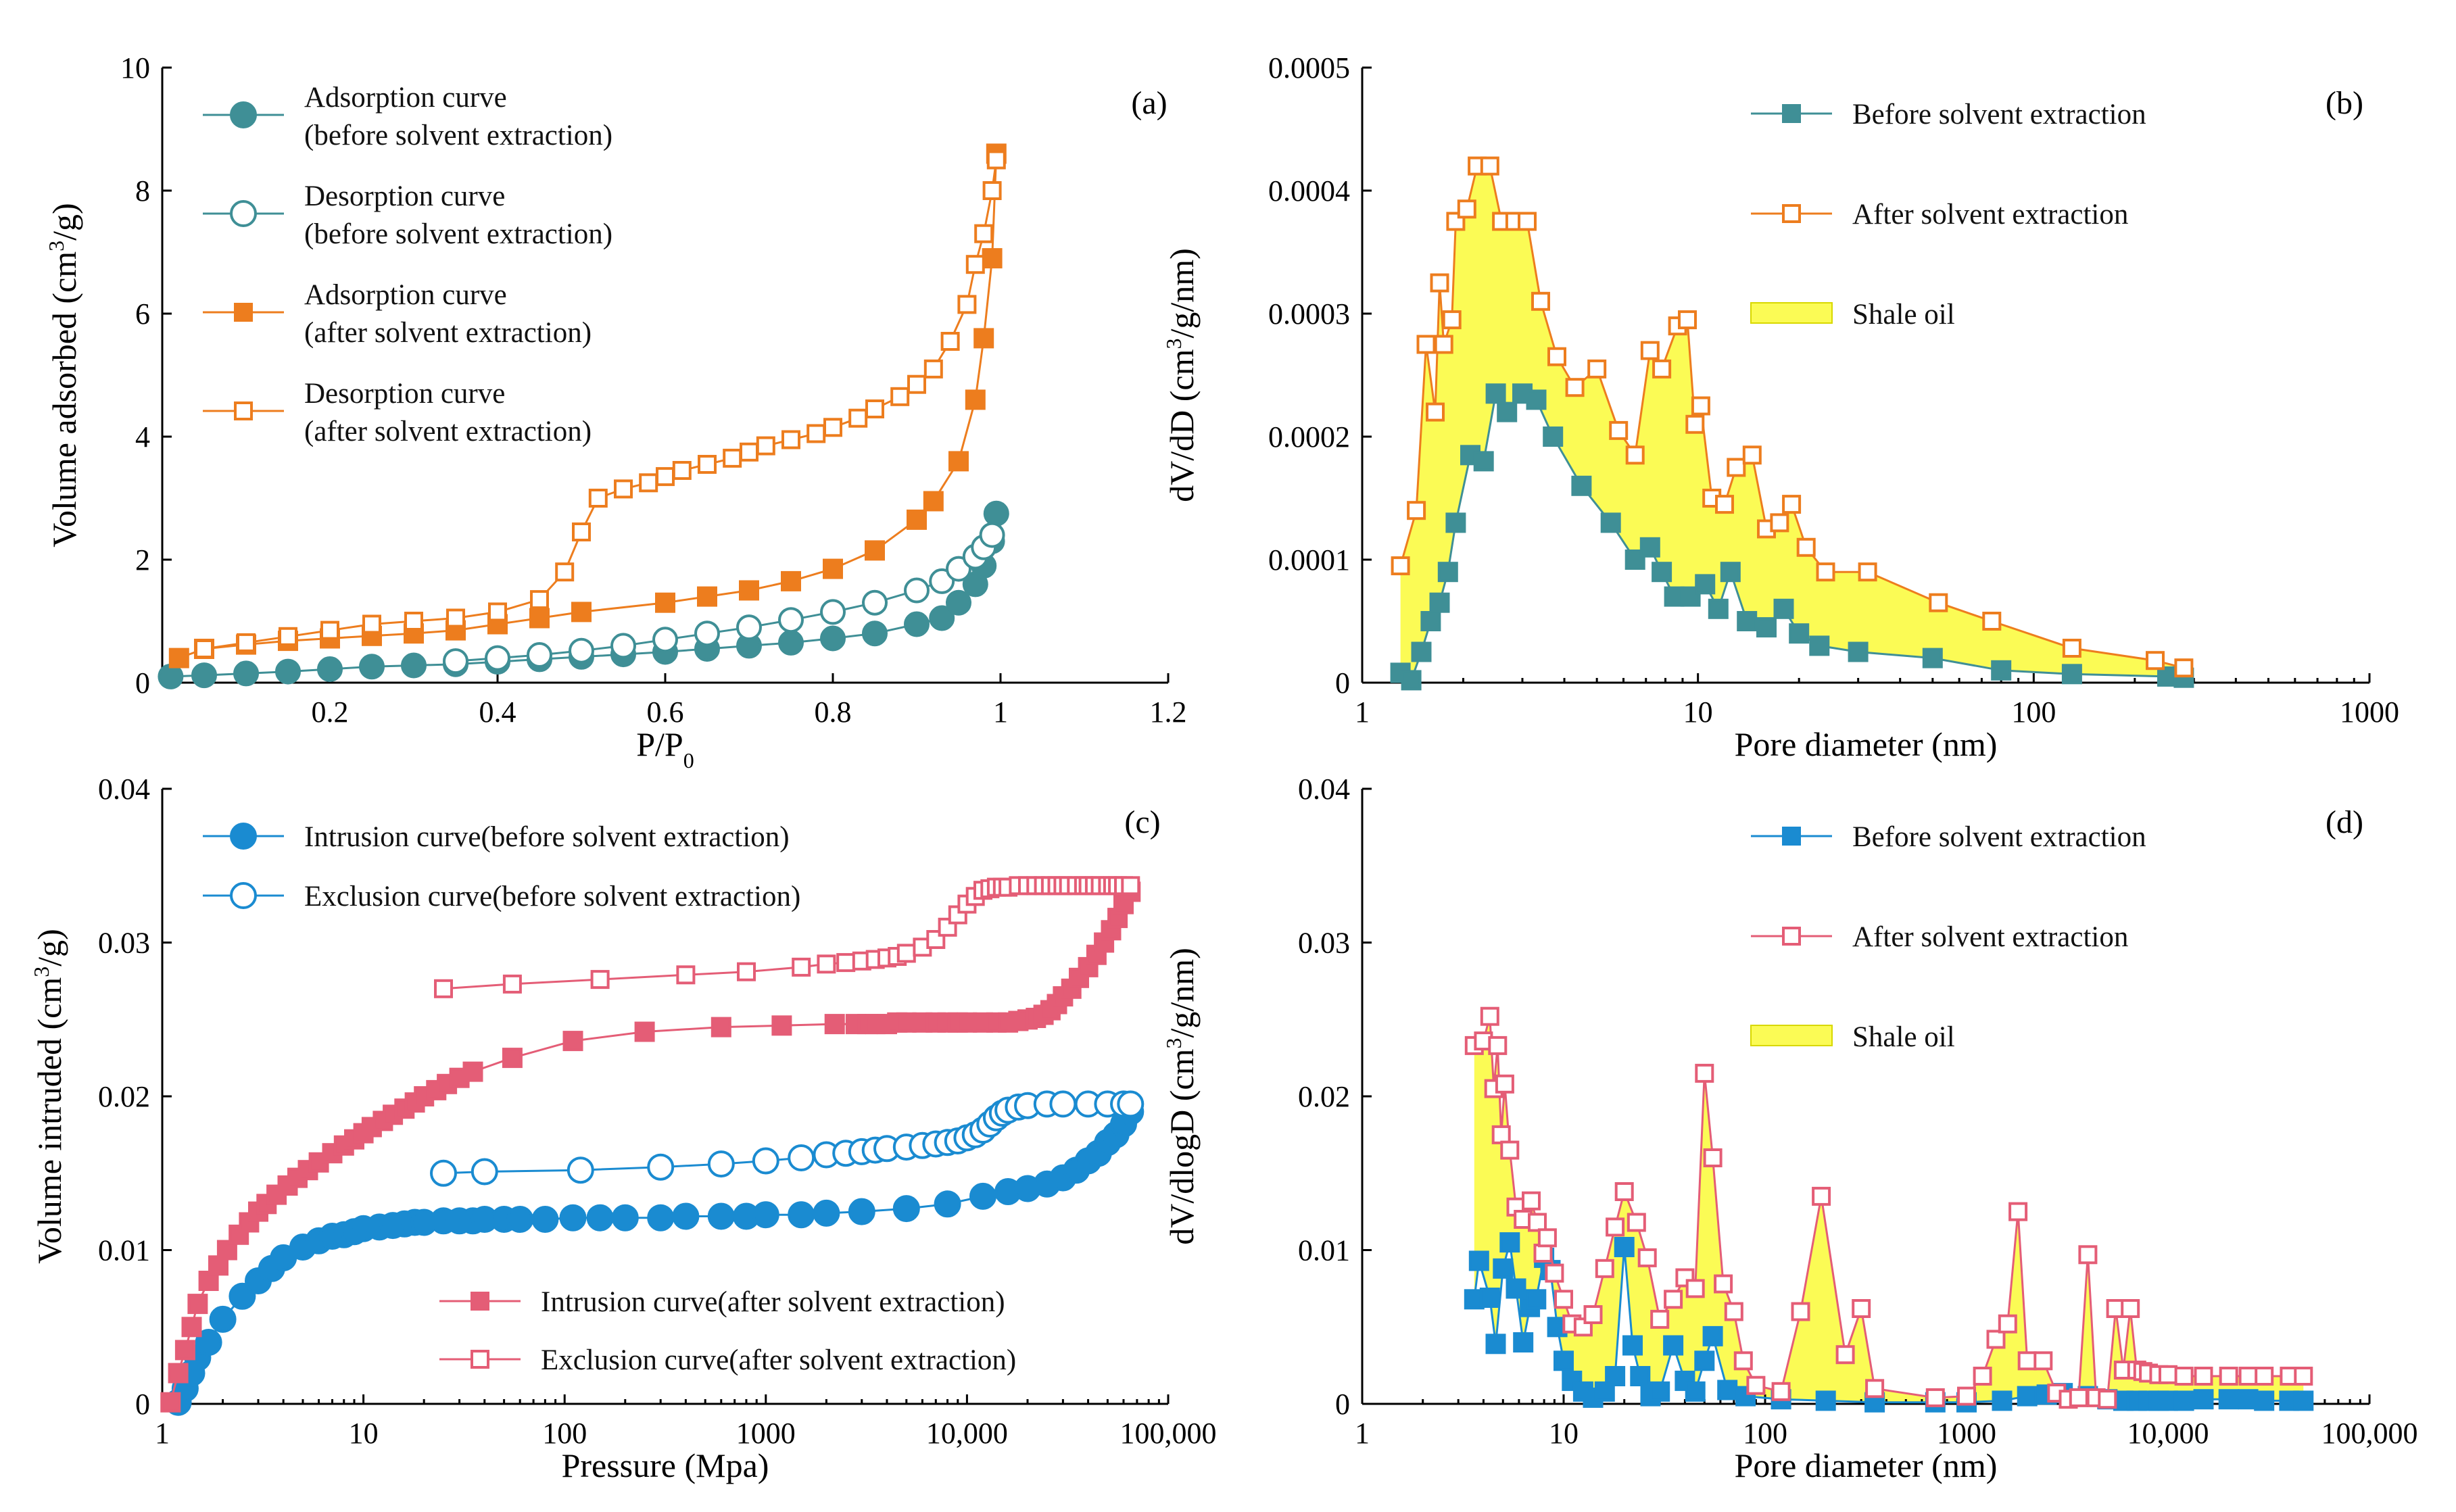  I want to click on panel-label-b: (b), so click(2344, 103).